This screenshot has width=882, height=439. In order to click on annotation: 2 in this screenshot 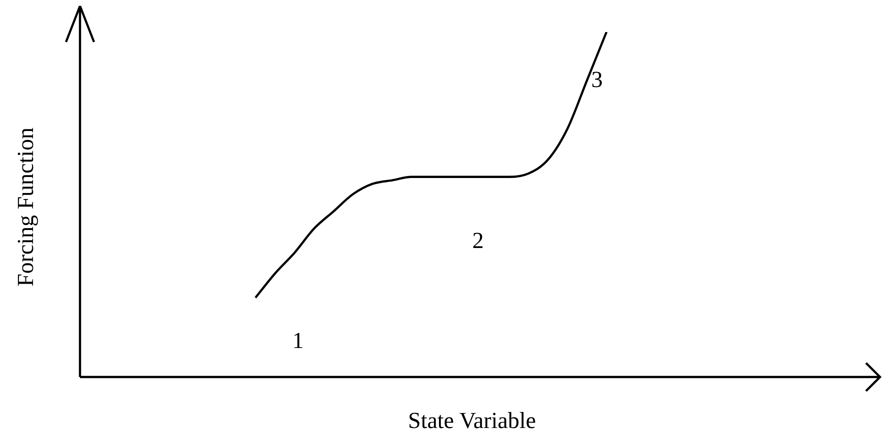, I will do `click(478, 241)`.